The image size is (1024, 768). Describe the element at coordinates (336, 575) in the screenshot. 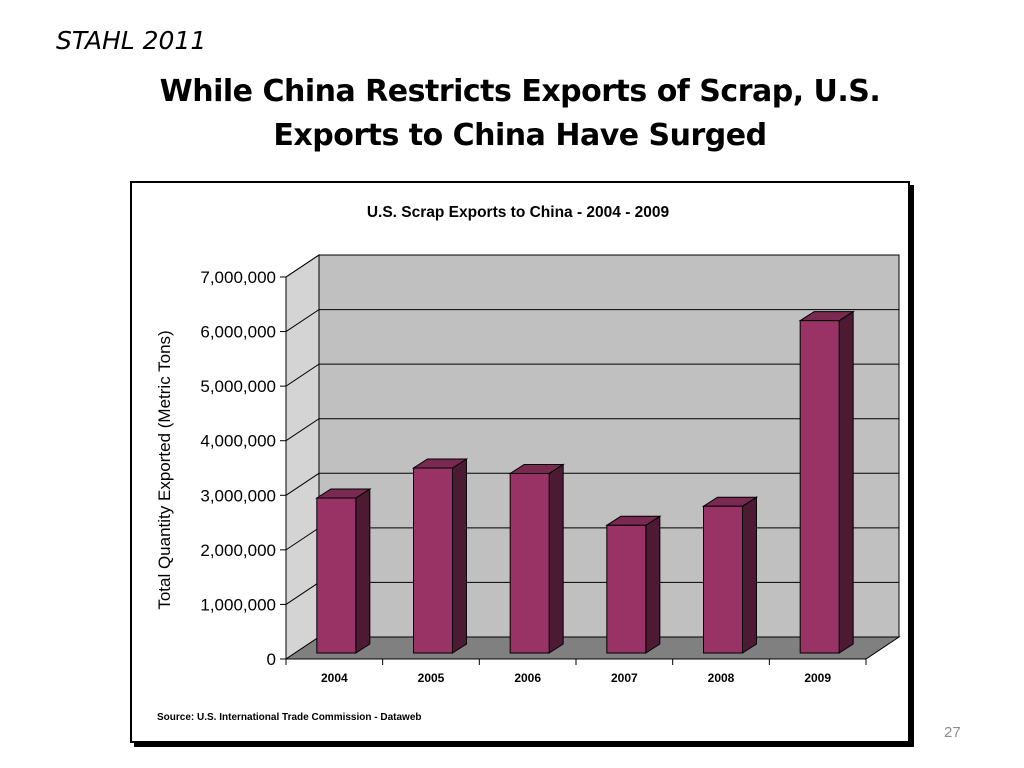

I see `bar-2004` at that location.